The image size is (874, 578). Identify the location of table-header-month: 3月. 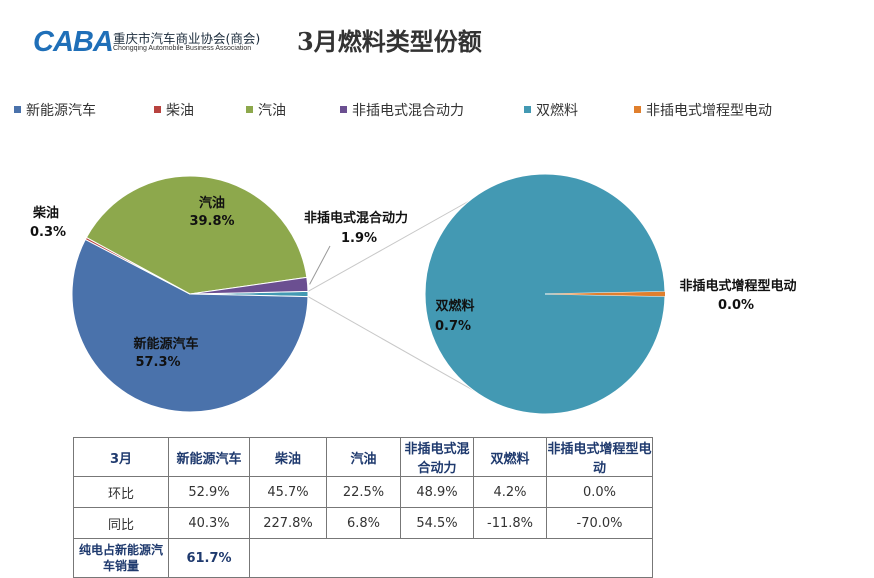
(121, 457).